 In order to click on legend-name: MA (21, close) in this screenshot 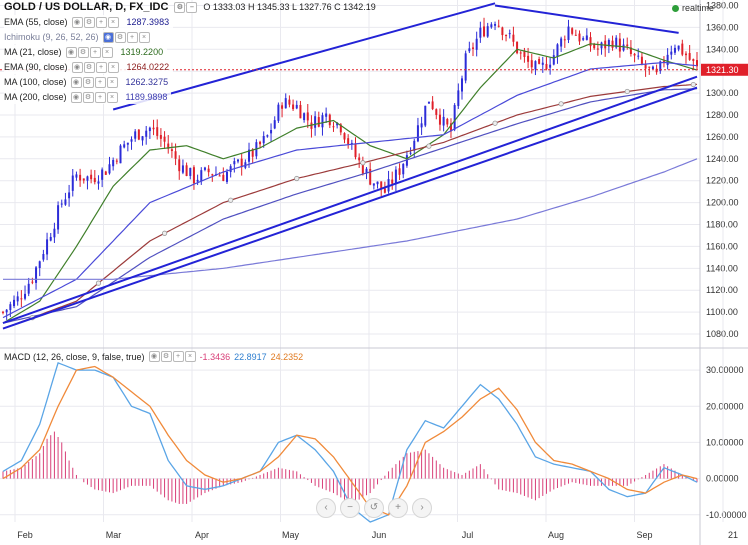, I will do `click(33, 51)`.